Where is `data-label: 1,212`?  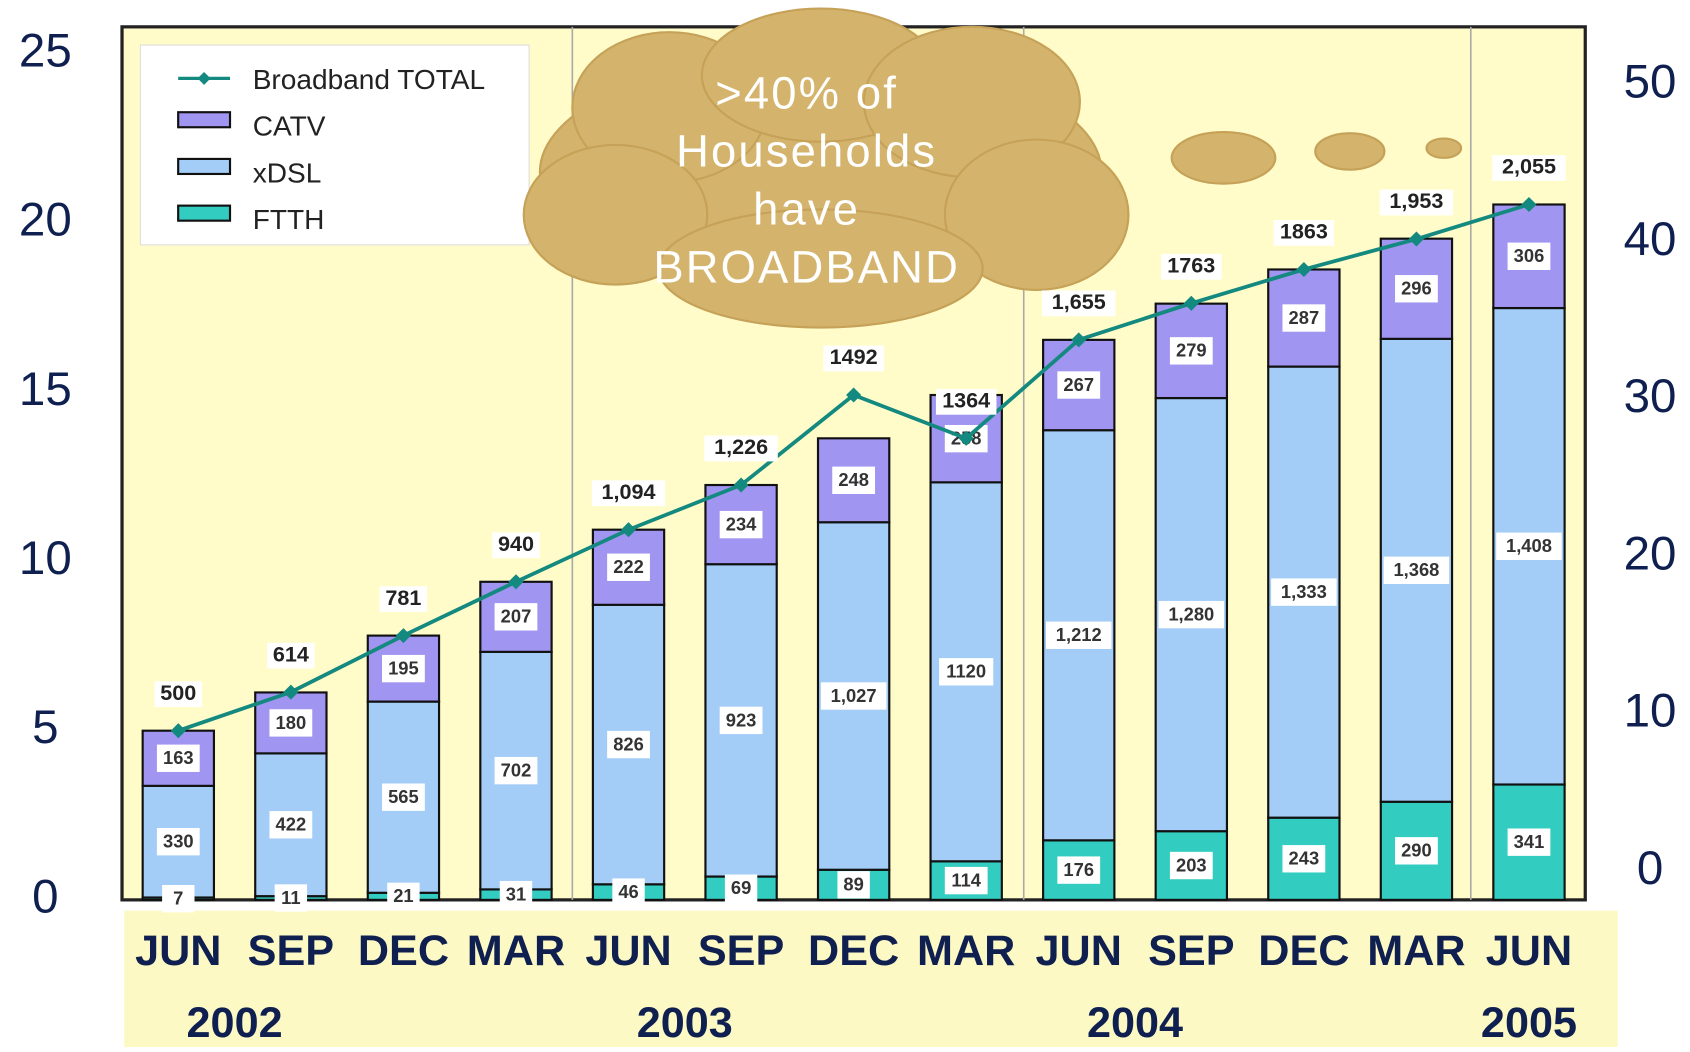 data-label: 1,212 is located at coordinates (1079, 634).